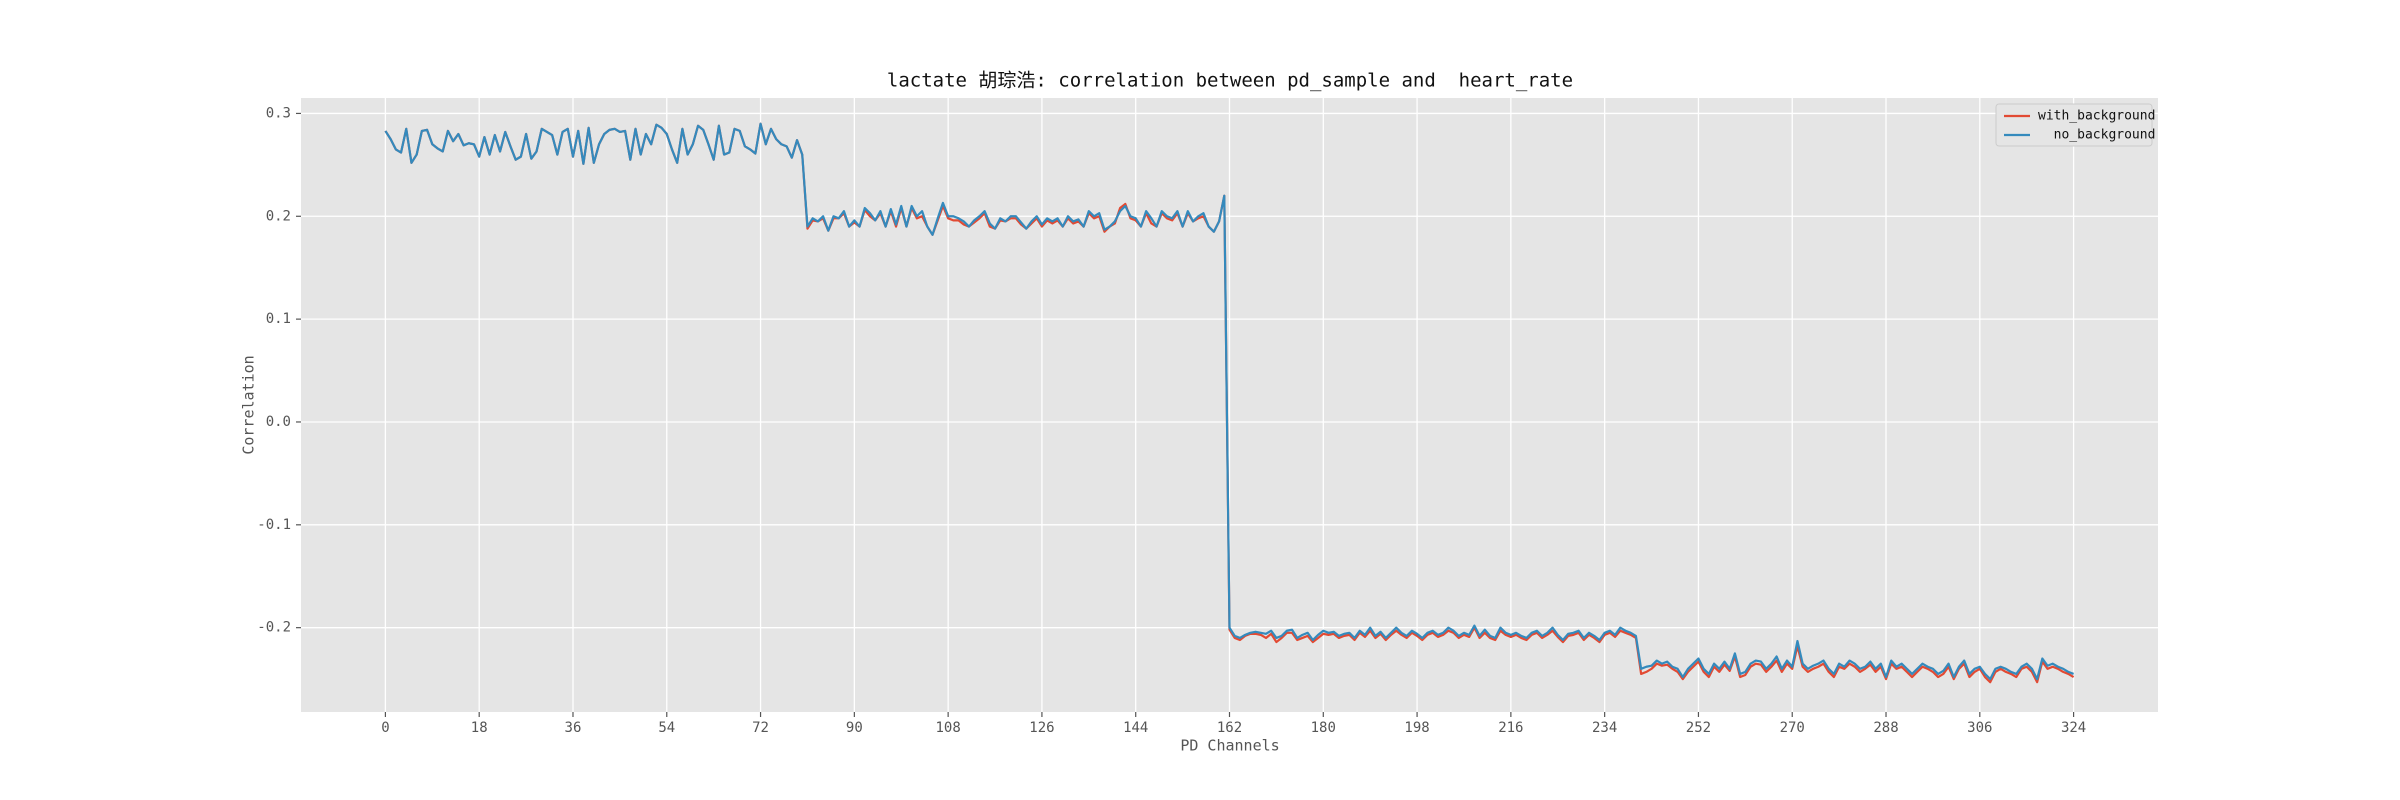 This screenshot has height=800, width=2400. I want to click on legend-label: with_background, so click(2096, 116).